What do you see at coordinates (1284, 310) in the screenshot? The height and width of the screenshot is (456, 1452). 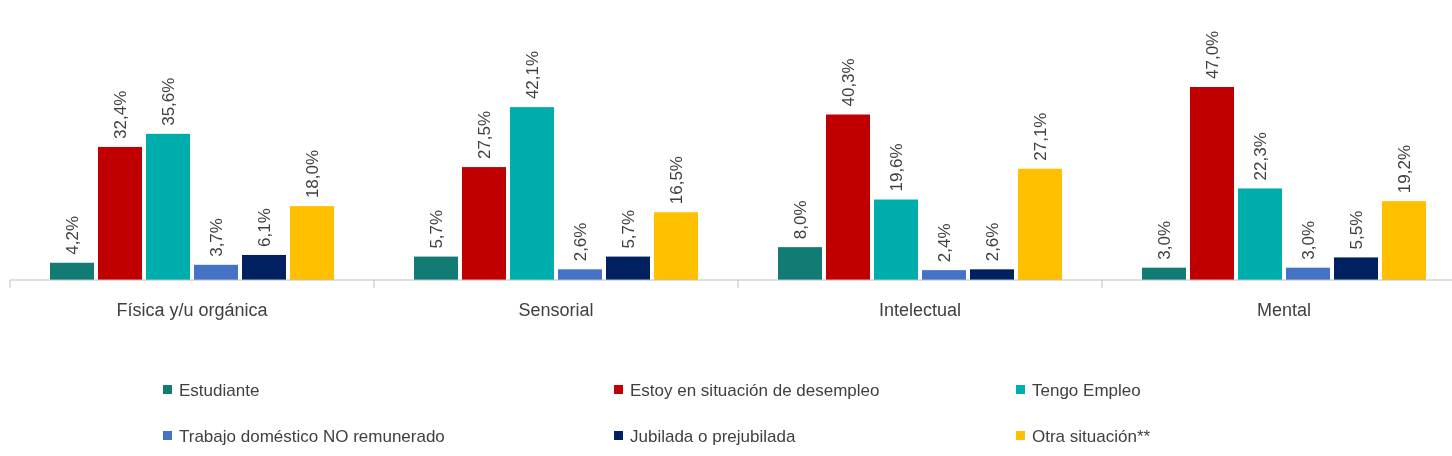 I see `x-tick-label: Mental` at bounding box center [1284, 310].